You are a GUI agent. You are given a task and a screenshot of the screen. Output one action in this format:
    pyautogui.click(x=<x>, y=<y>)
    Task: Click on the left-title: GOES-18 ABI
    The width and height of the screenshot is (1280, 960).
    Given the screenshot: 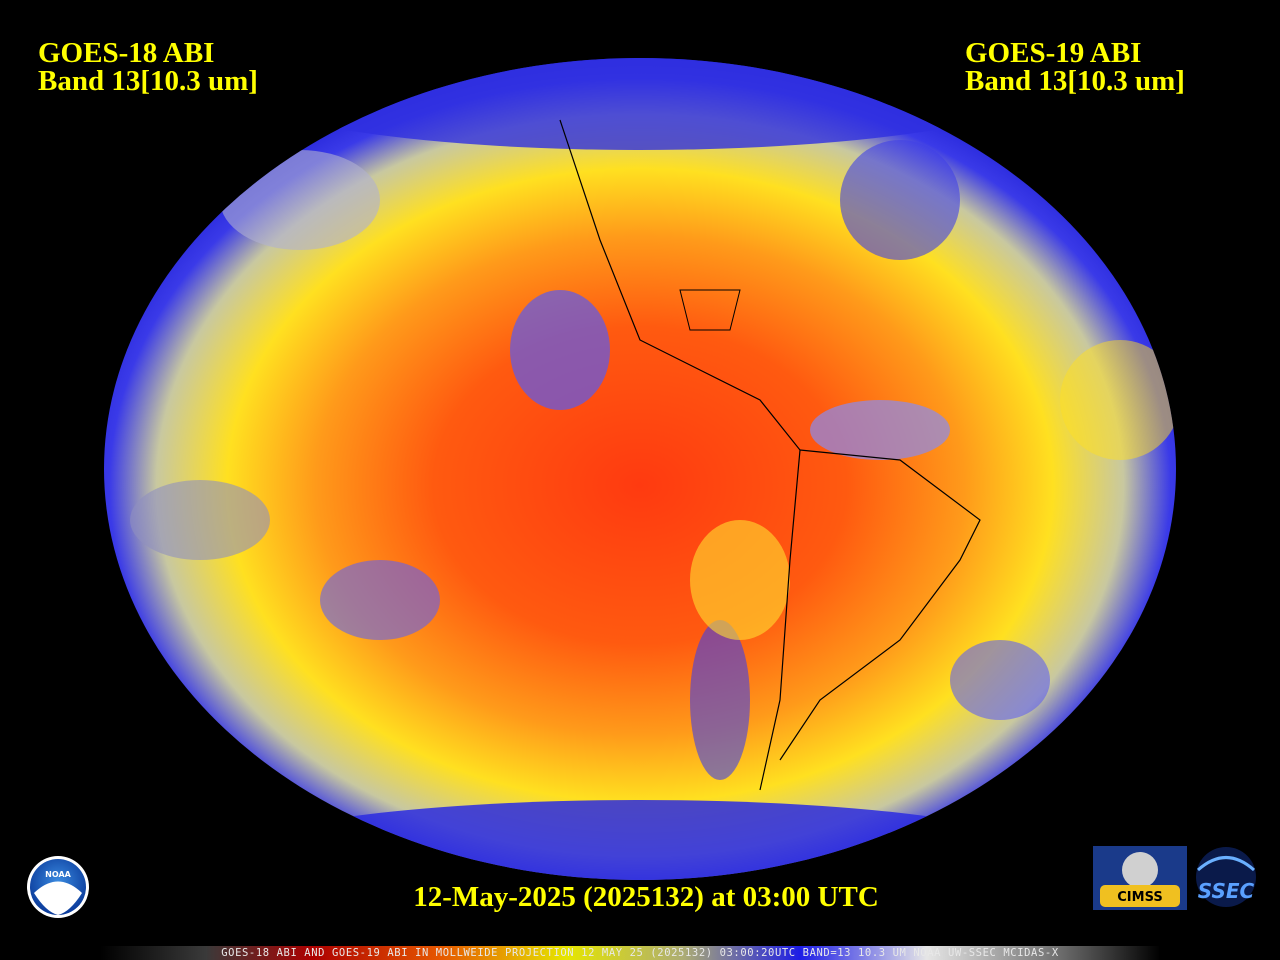 What is the action you would take?
    pyautogui.click(x=126, y=53)
    